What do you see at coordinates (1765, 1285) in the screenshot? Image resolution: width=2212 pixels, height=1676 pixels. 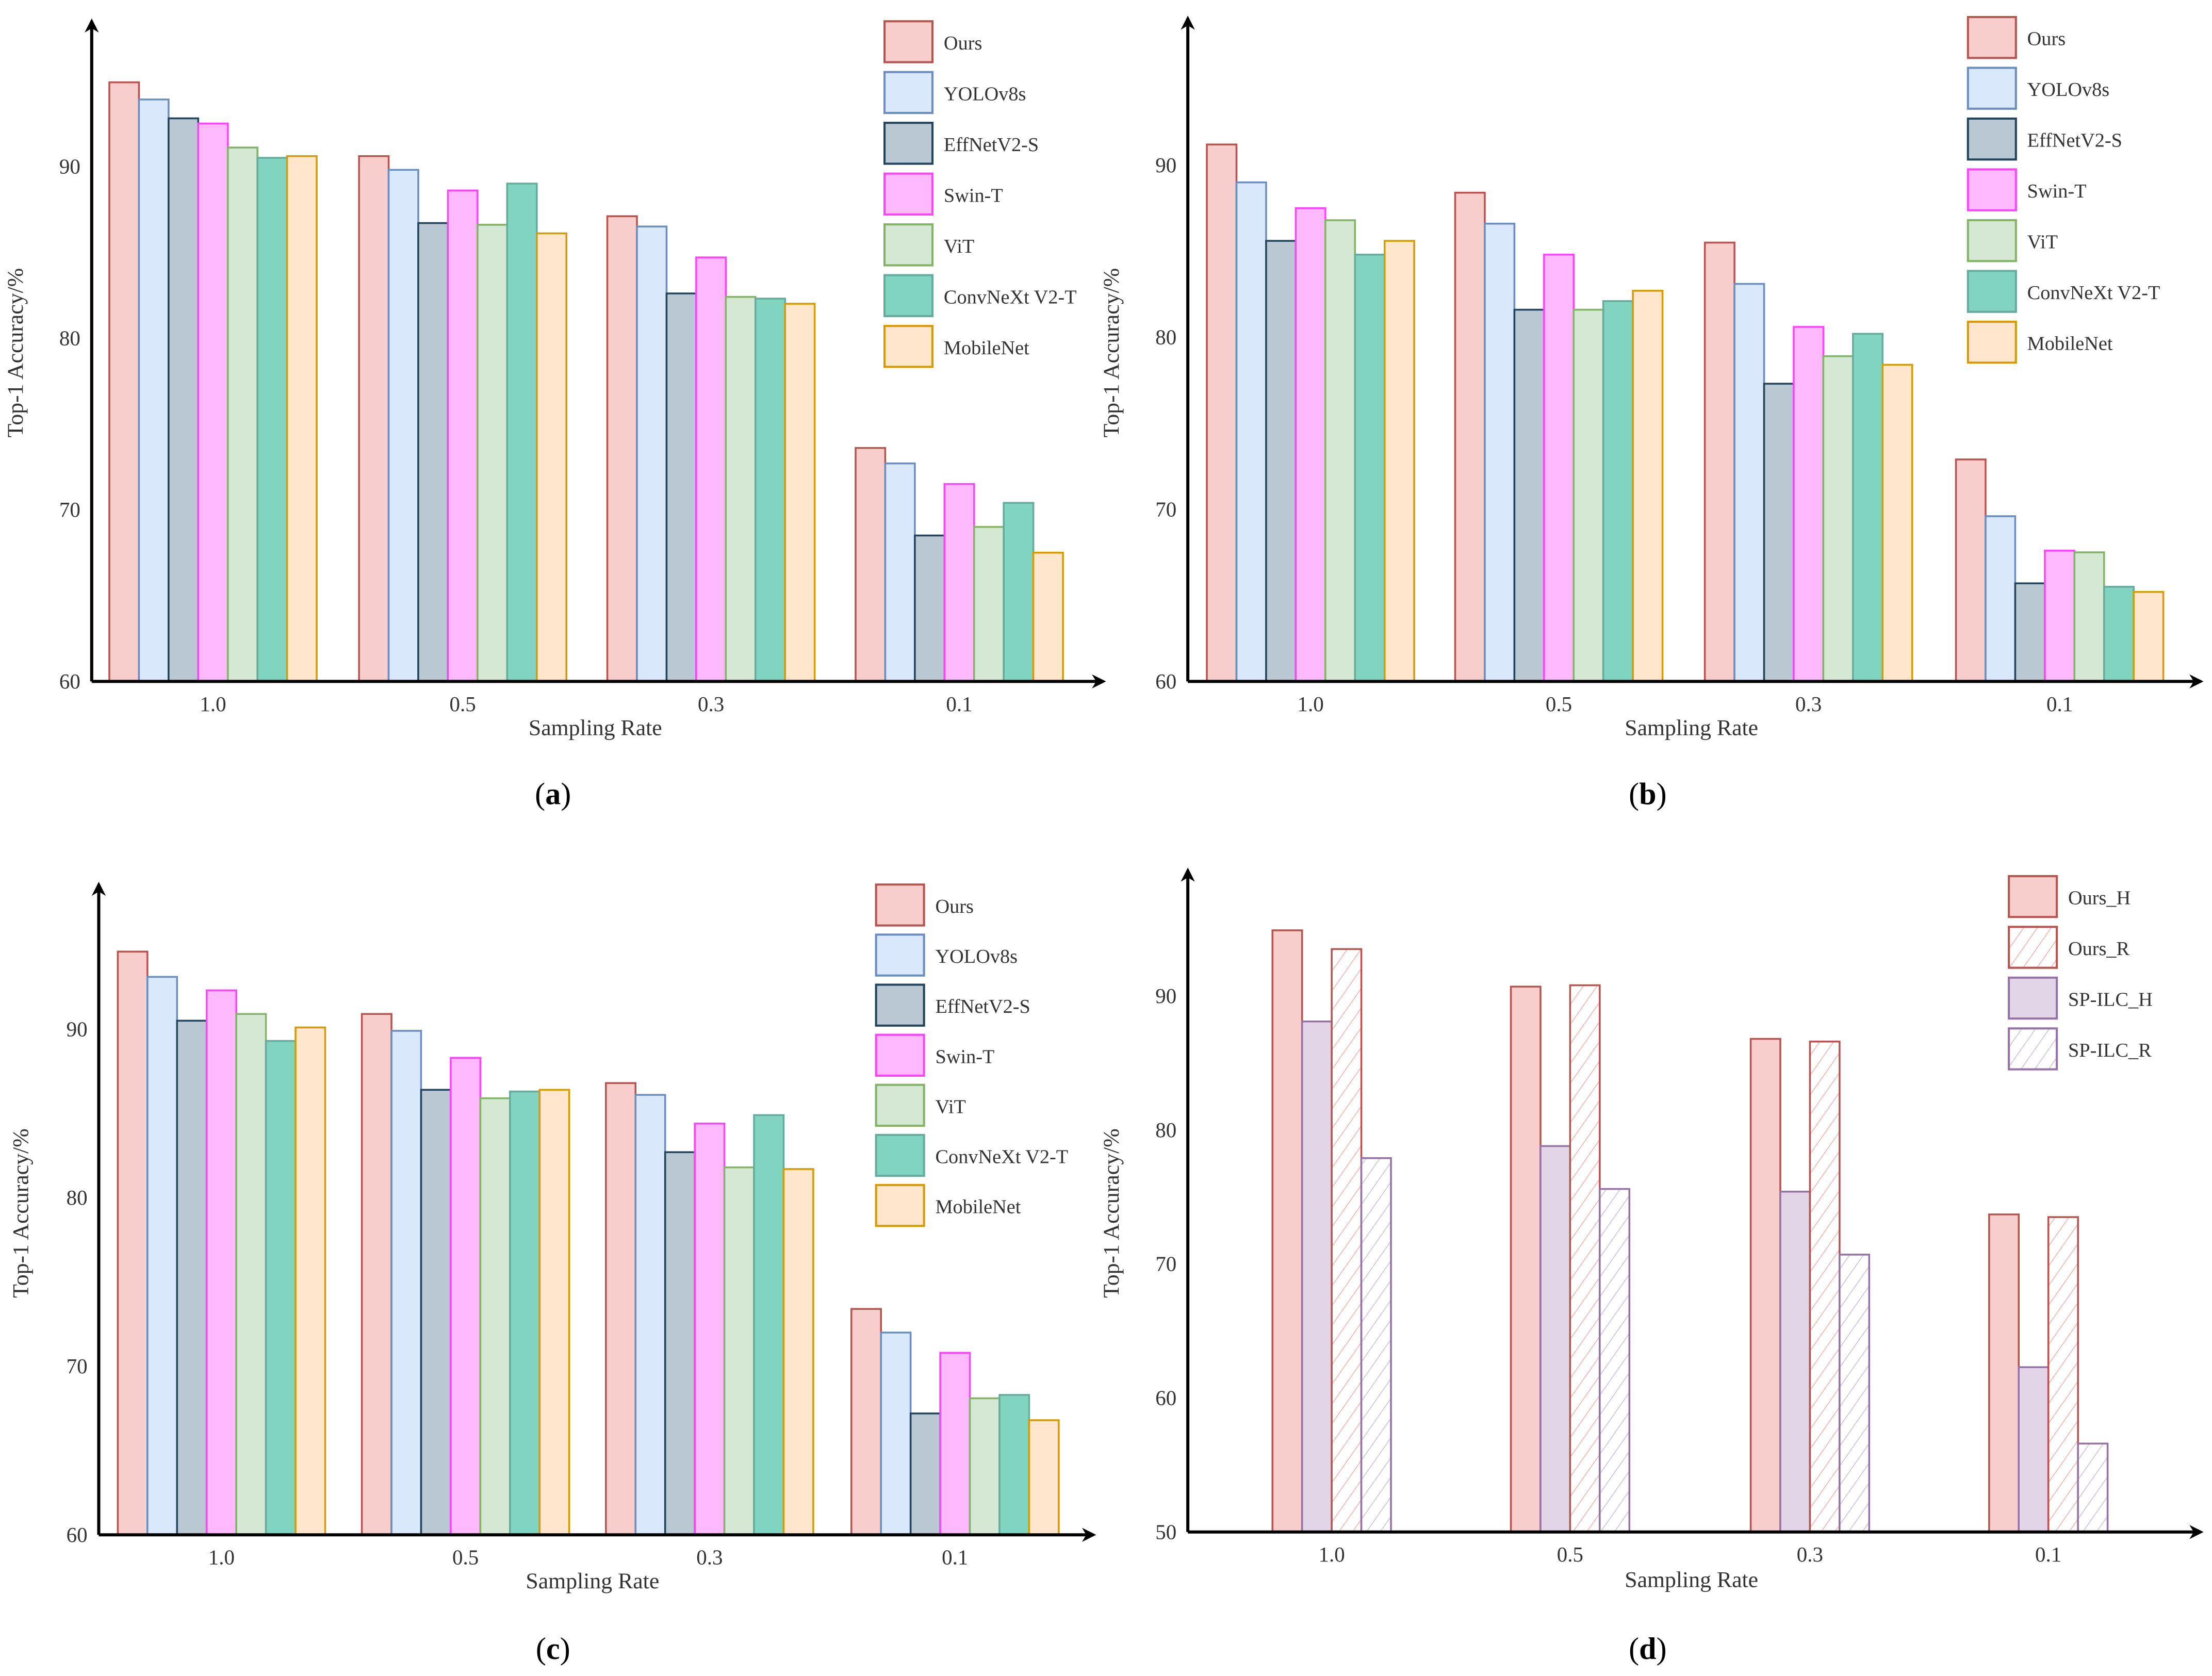 I see `bar-ours-h-0.3` at bounding box center [1765, 1285].